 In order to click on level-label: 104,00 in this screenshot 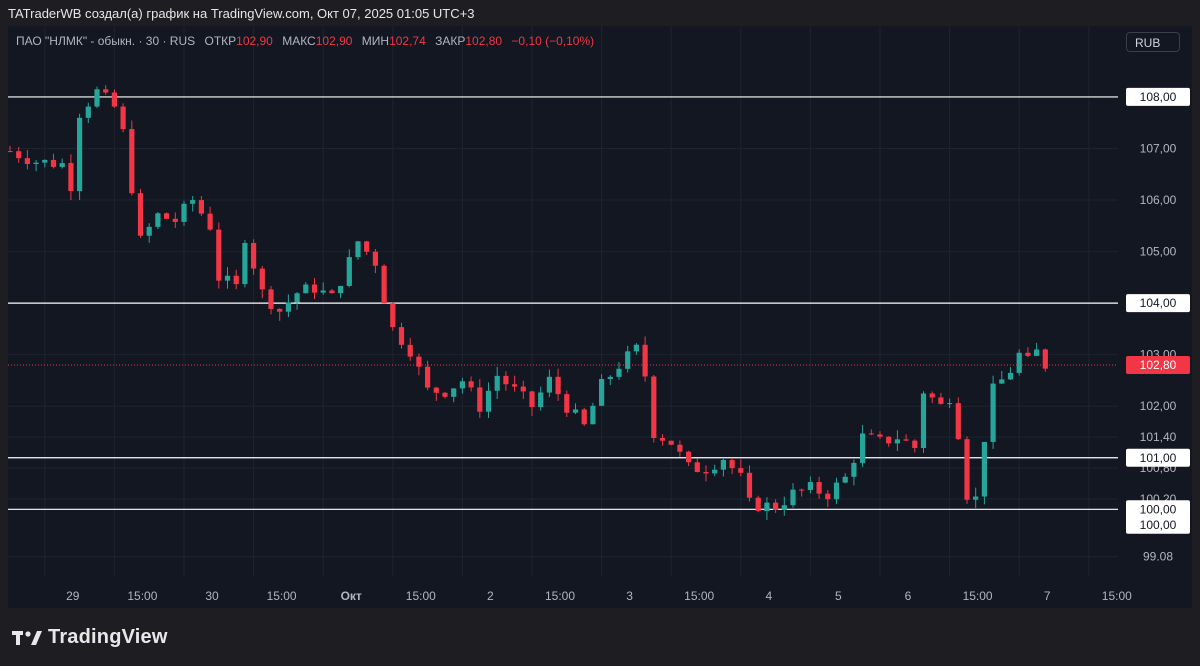, I will do `click(1158, 303)`.